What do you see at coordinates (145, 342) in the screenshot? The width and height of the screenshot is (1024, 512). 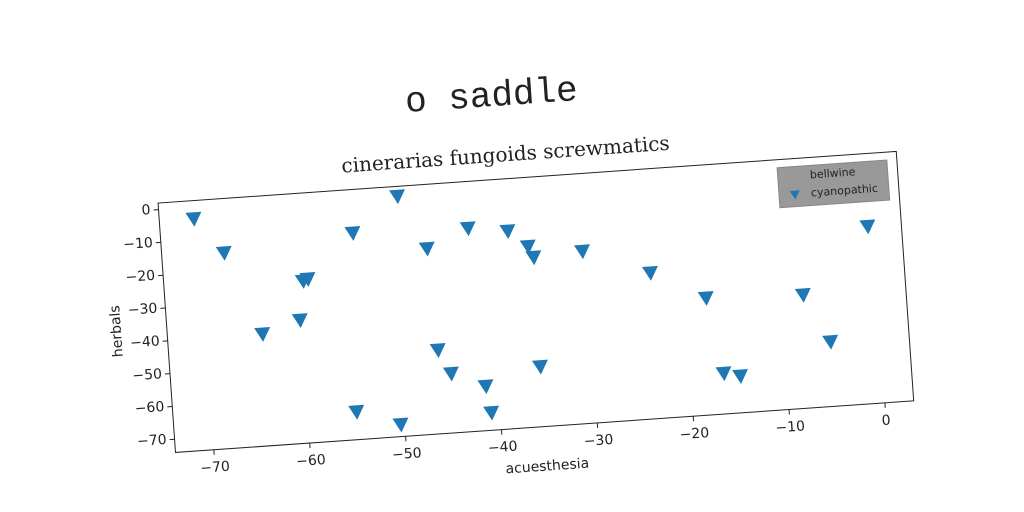 I see `y-tick-label: −40` at bounding box center [145, 342].